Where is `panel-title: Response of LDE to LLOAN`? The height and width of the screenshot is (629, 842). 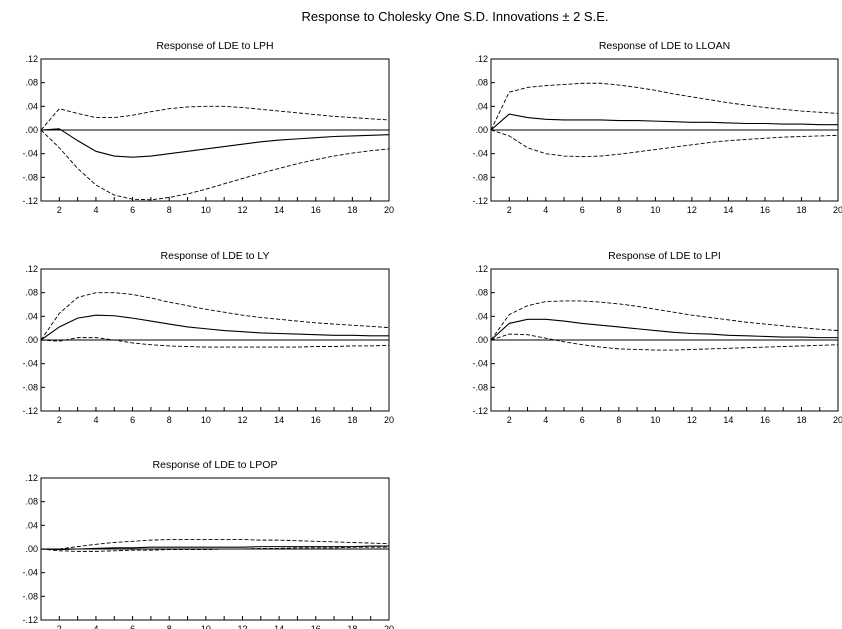 panel-title: Response of LDE to LLOAN is located at coordinates (664, 46).